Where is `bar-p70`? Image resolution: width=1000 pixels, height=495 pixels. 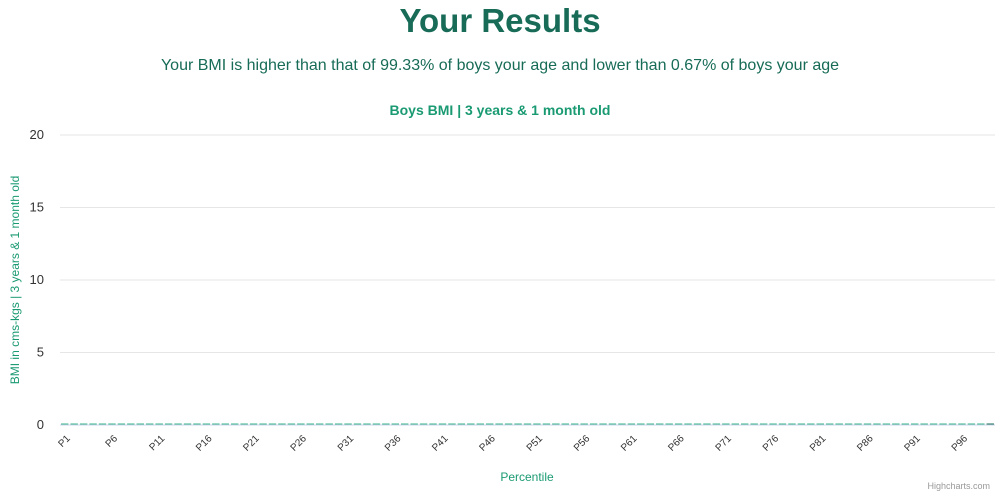
bar-p70 is located at coordinates (716, 424).